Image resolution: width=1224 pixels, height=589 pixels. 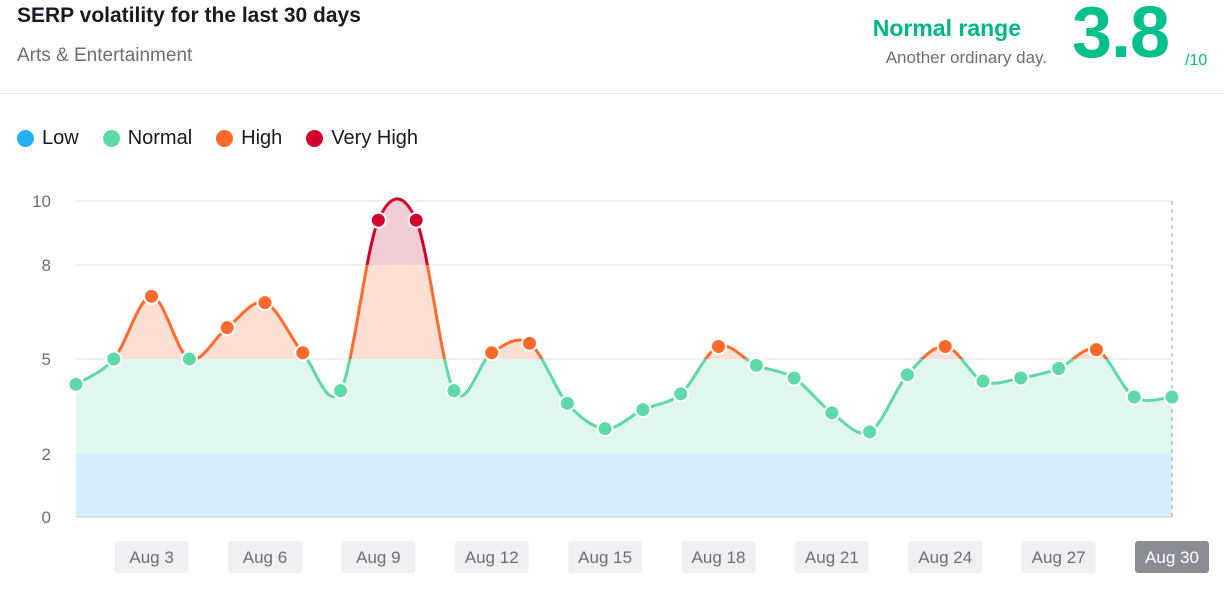 I want to click on x-tick-label: Aug 3, so click(x=151, y=557).